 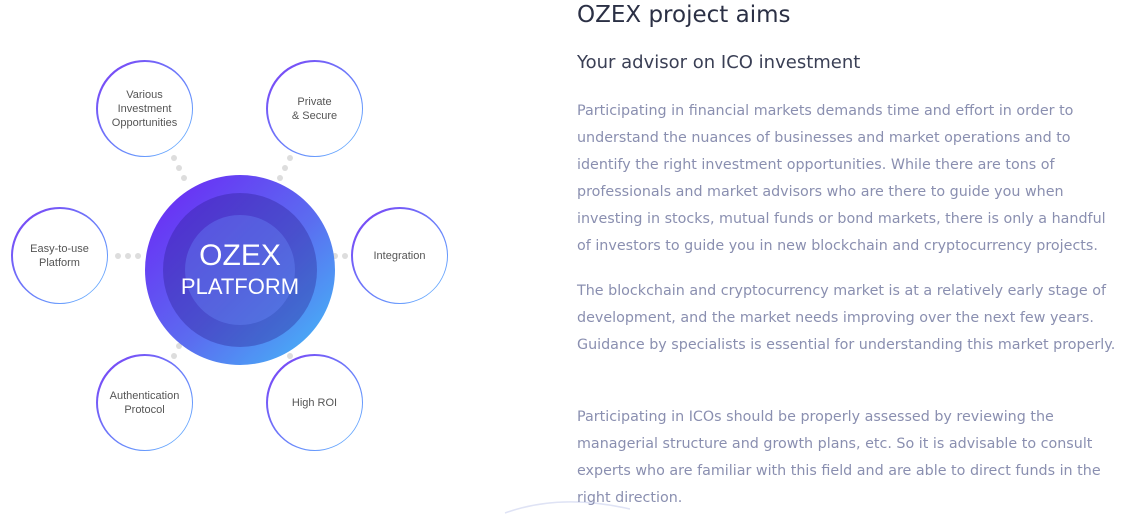 I want to click on decorative-arc, so click(x=567, y=507).